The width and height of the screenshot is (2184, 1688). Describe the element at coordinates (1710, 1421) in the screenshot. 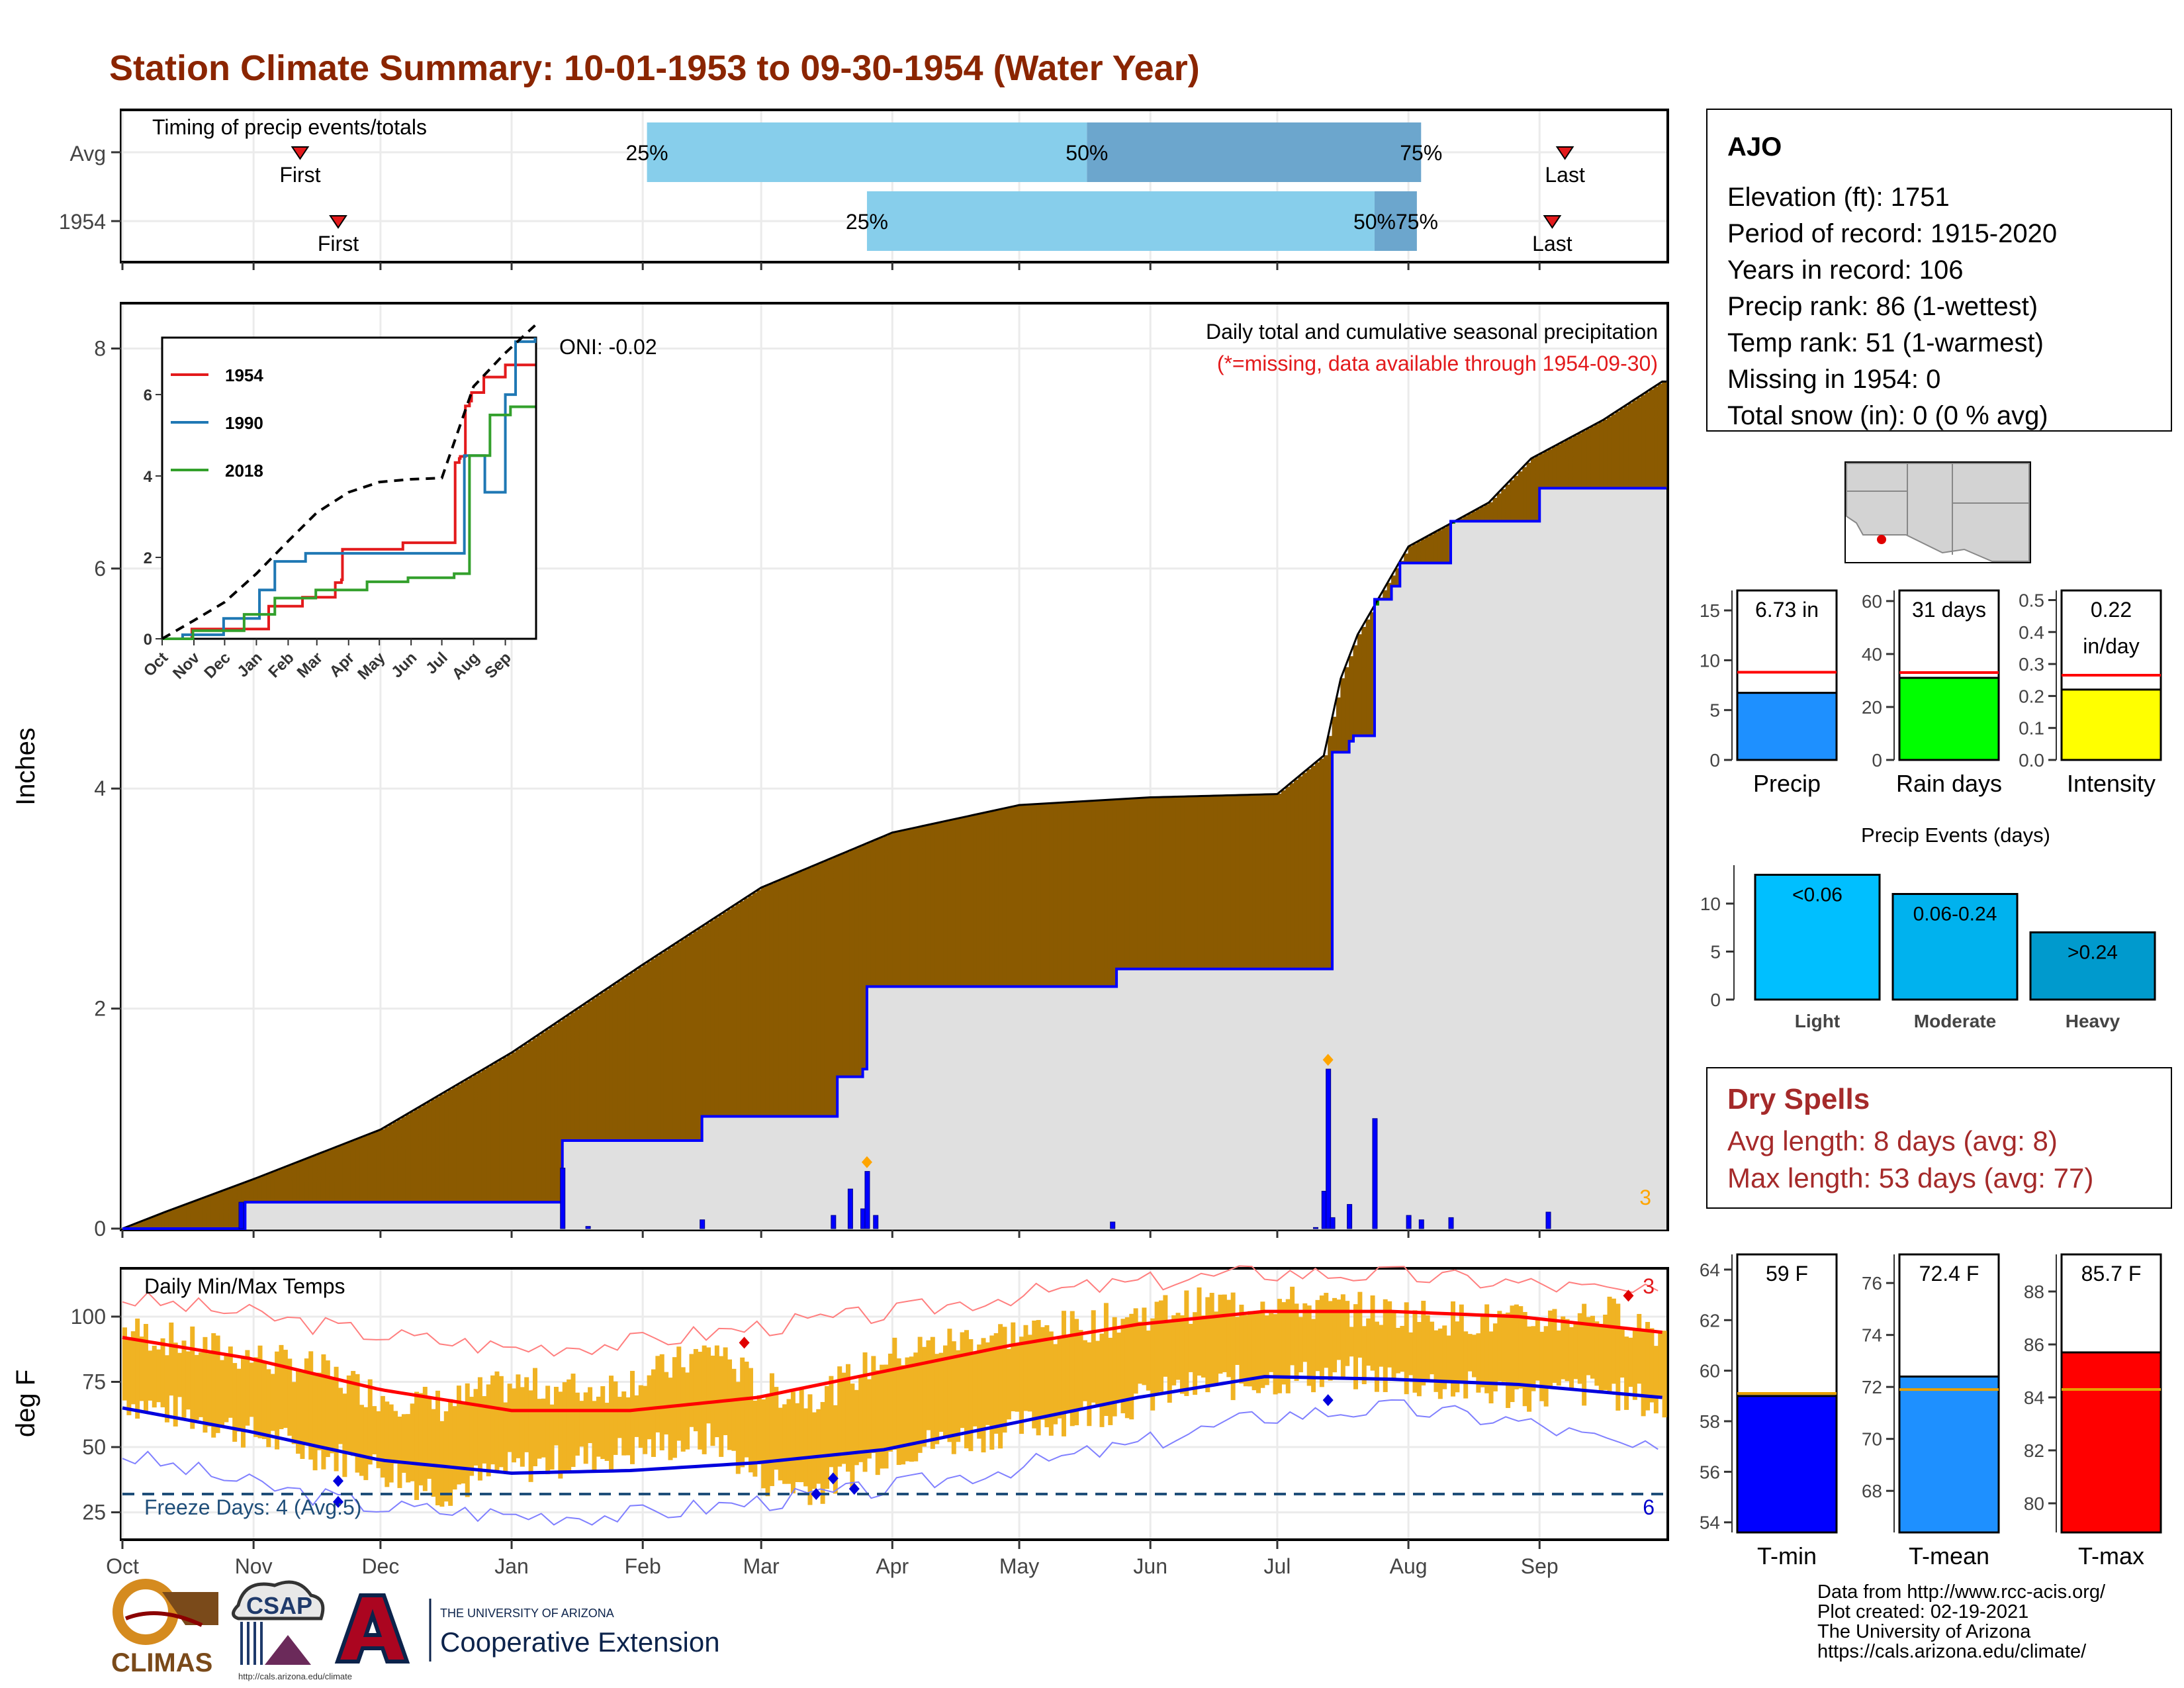

I see `y-tick-label: 58` at that location.